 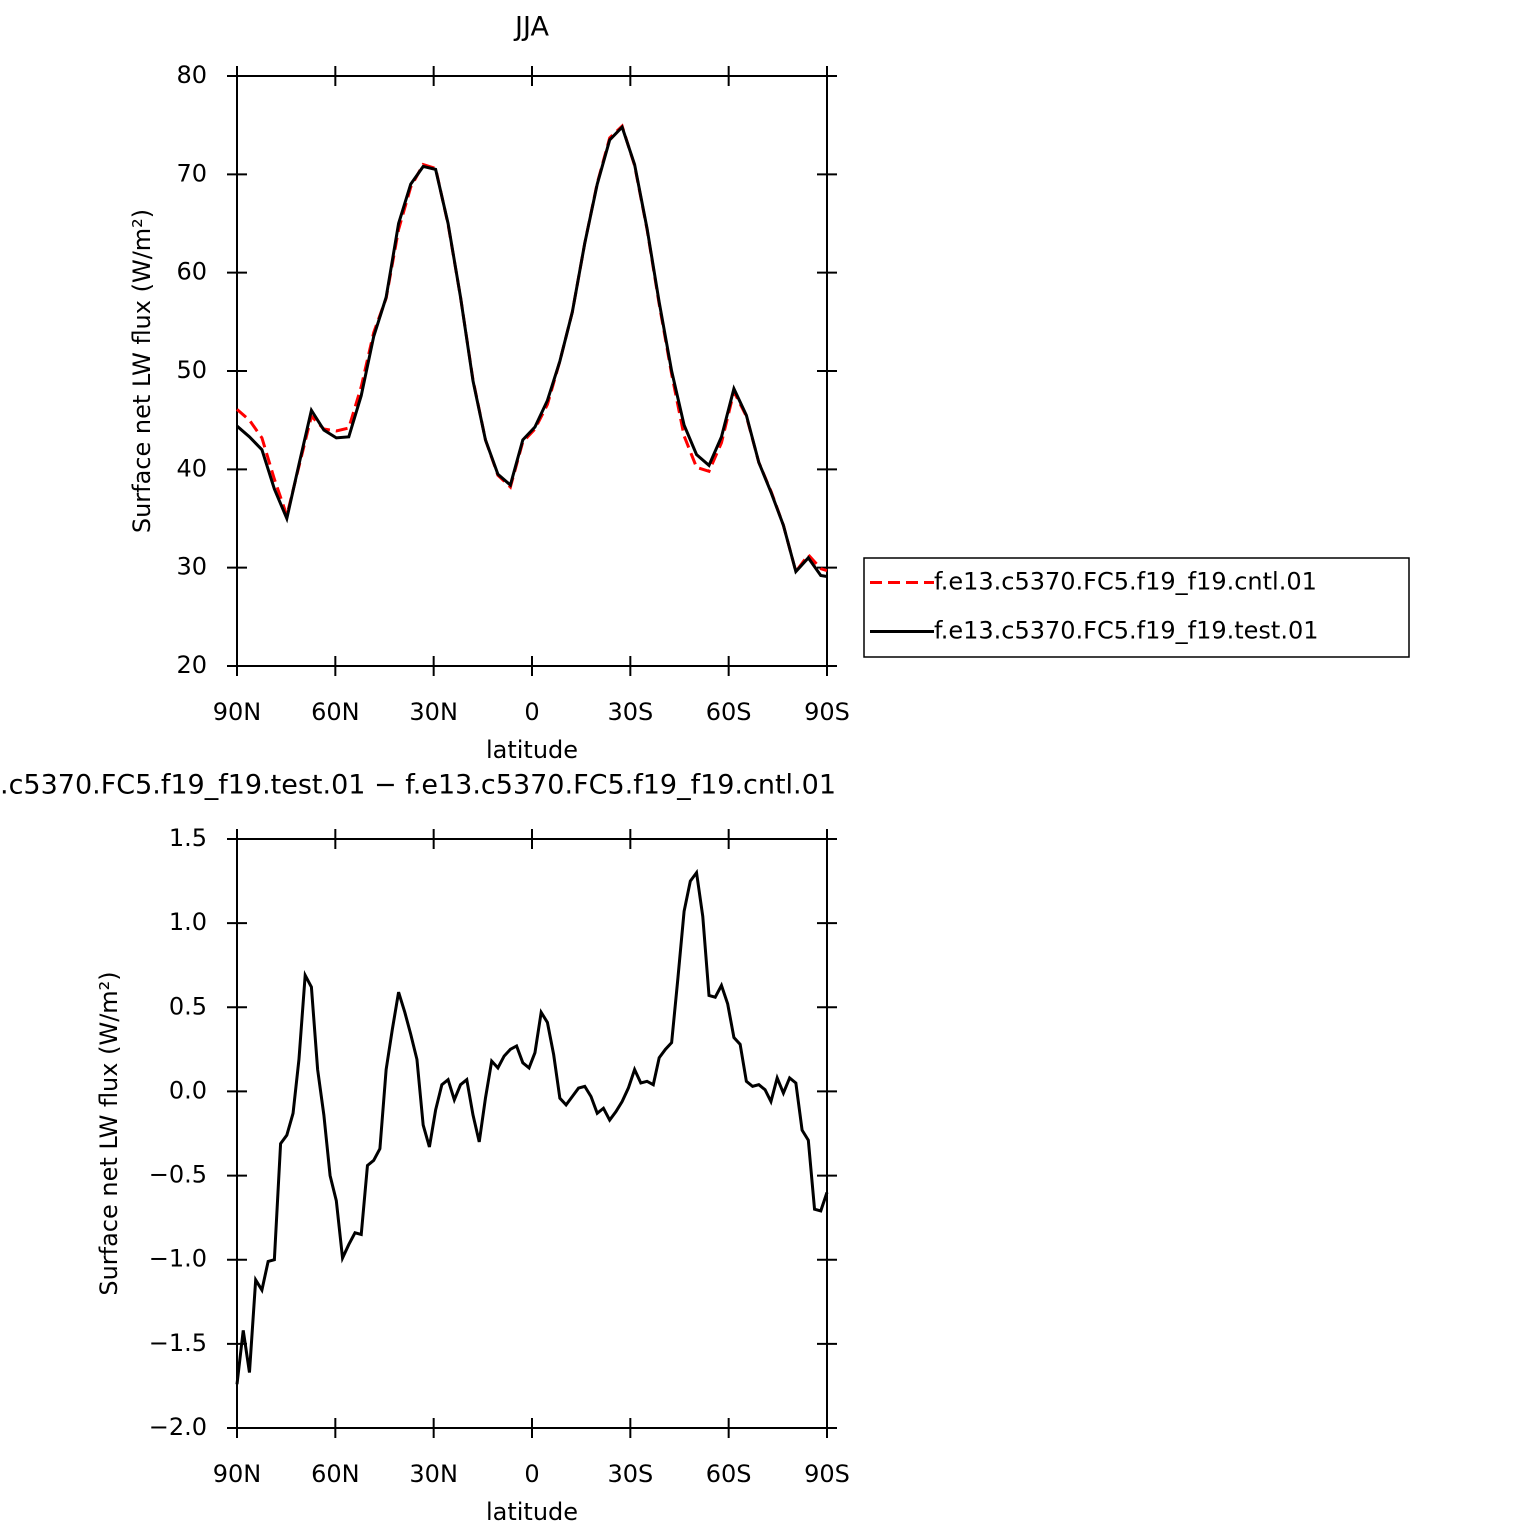 What do you see at coordinates (1136, 607) in the screenshot?
I see `legend-box` at bounding box center [1136, 607].